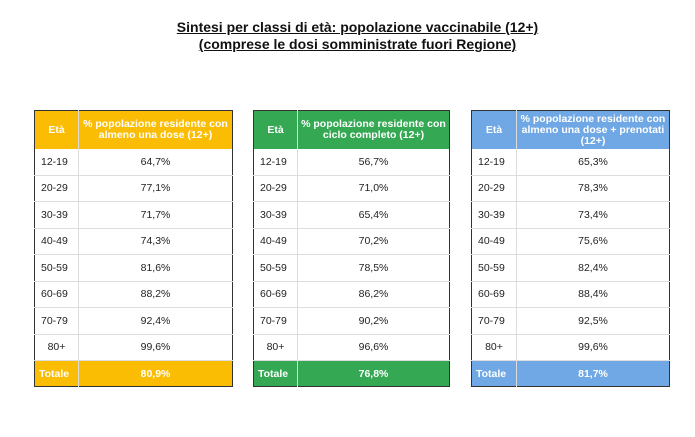  What do you see at coordinates (155, 373) in the screenshot?
I see `total-value: 80,9%` at bounding box center [155, 373].